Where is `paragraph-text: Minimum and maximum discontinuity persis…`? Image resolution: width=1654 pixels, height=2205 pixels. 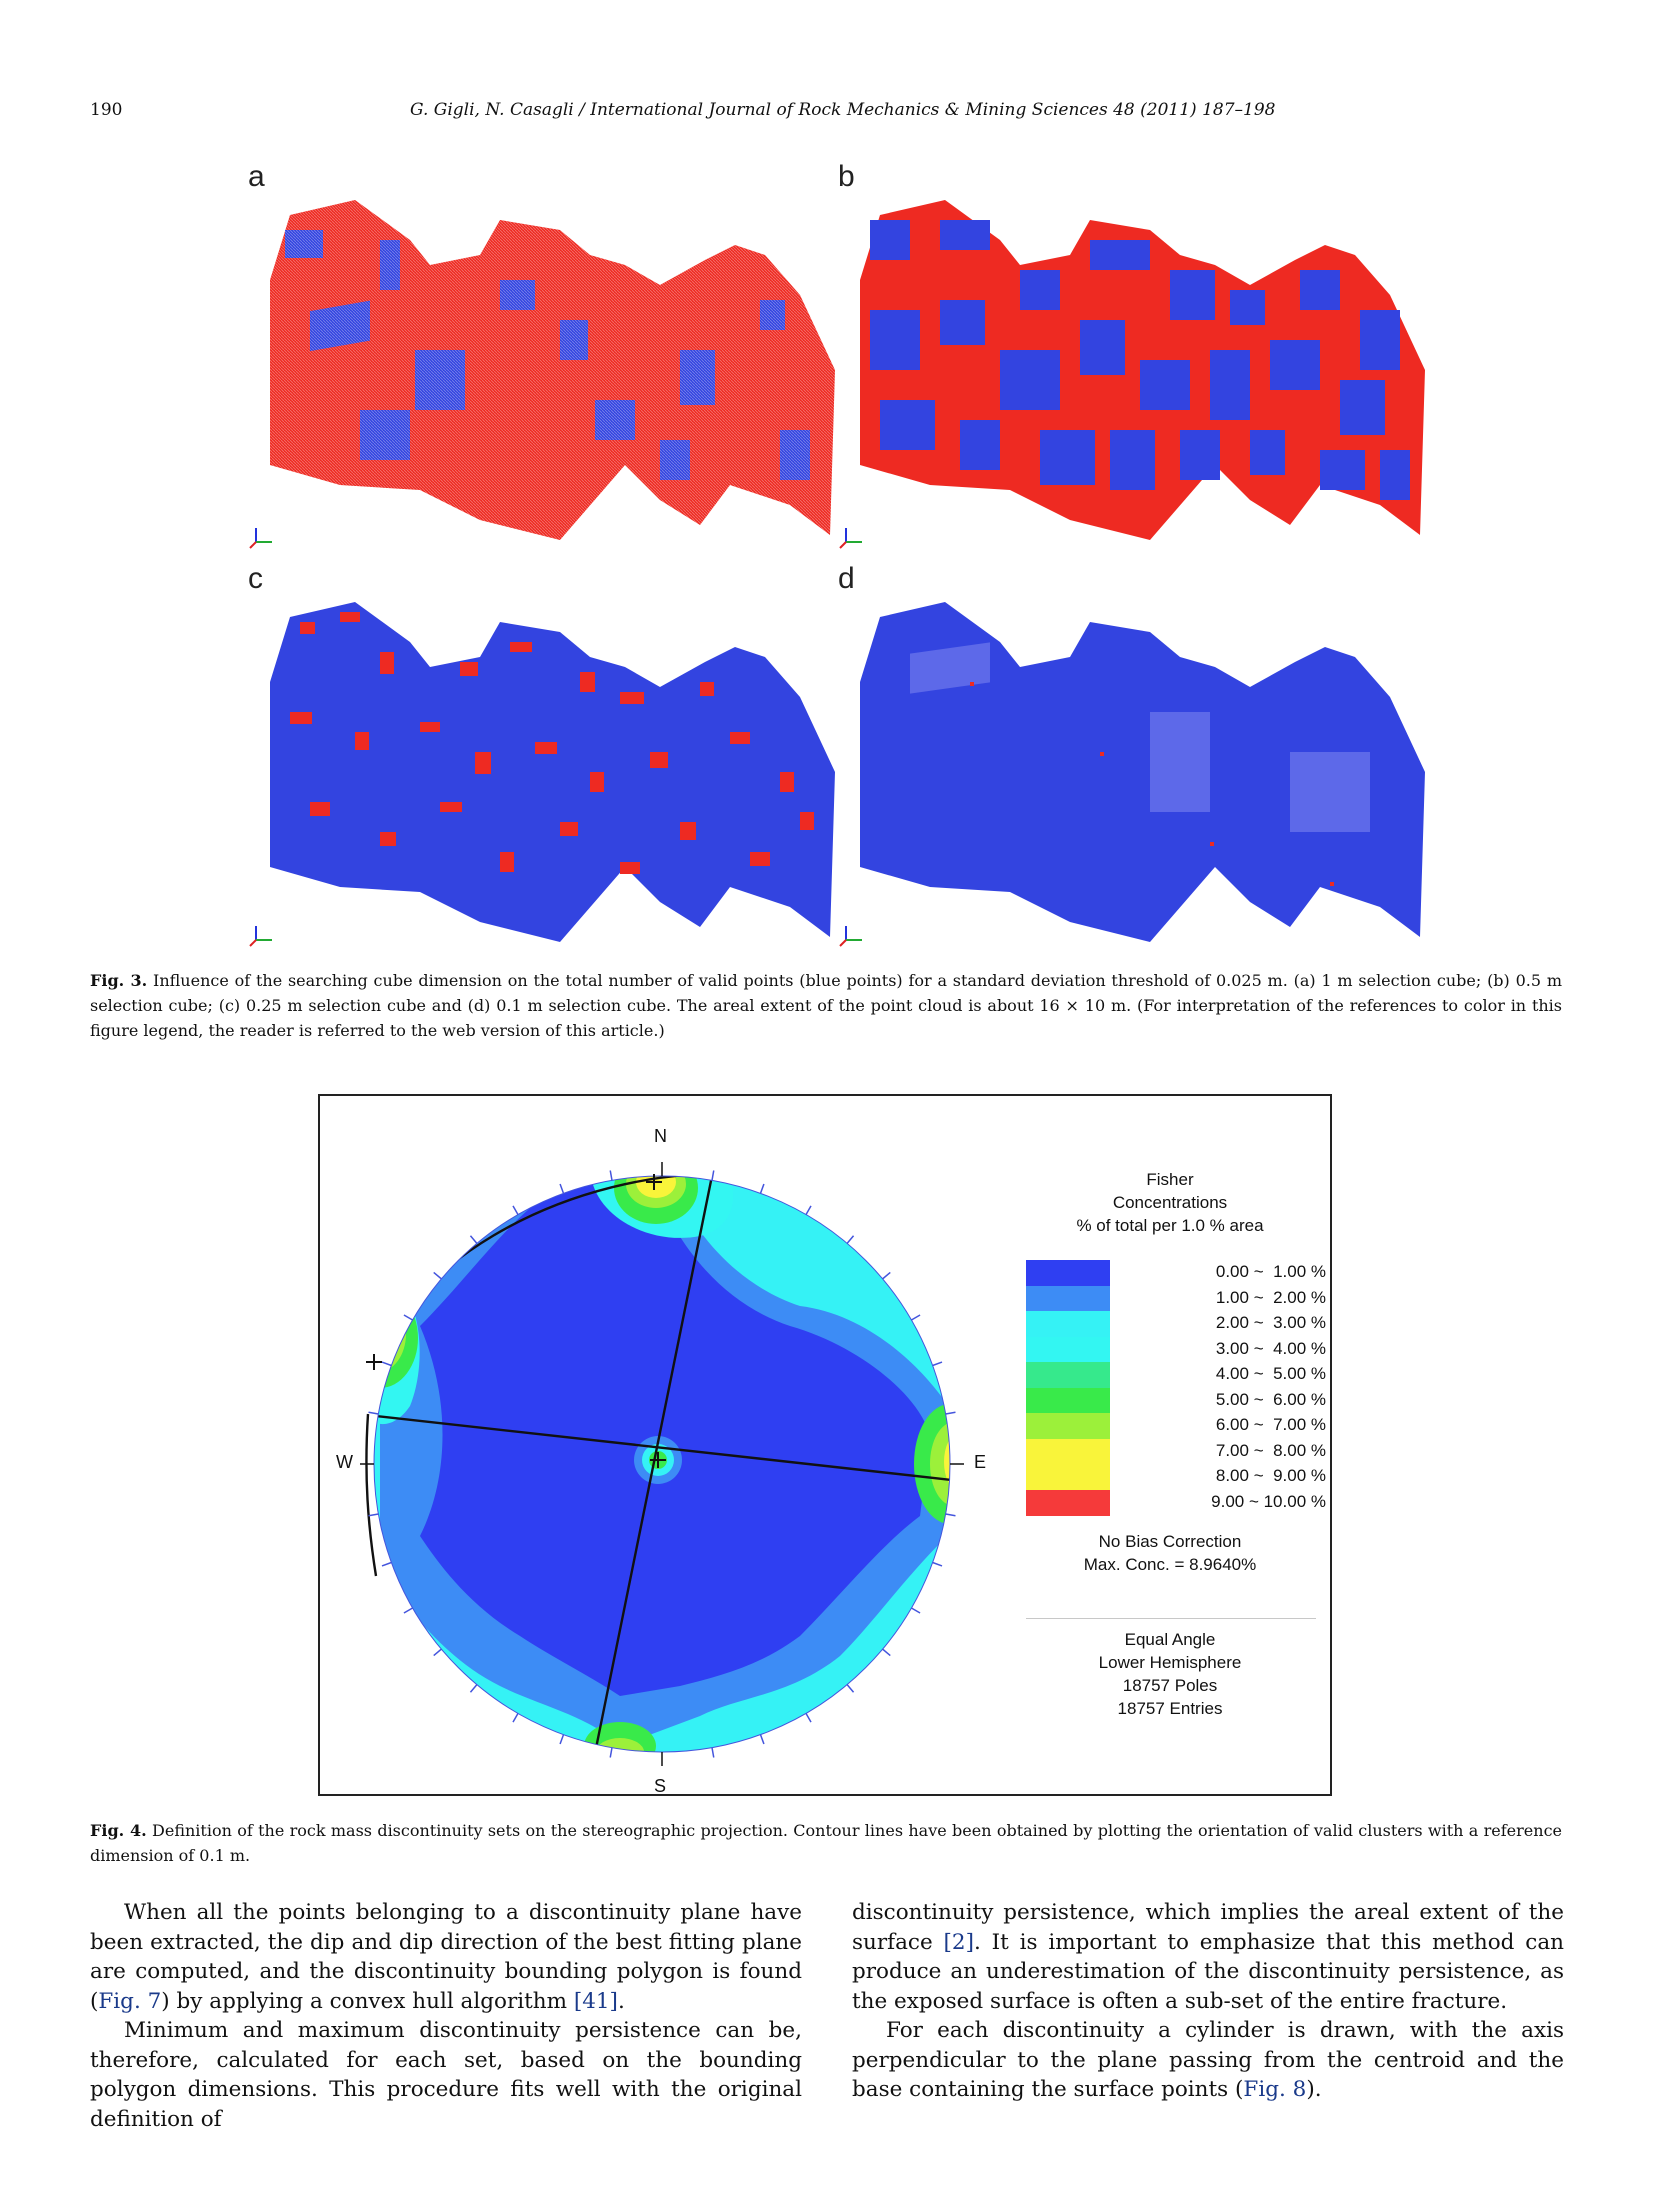 paragraph-text: Minimum and maximum discontinuity persis… is located at coordinates (446, 2075).